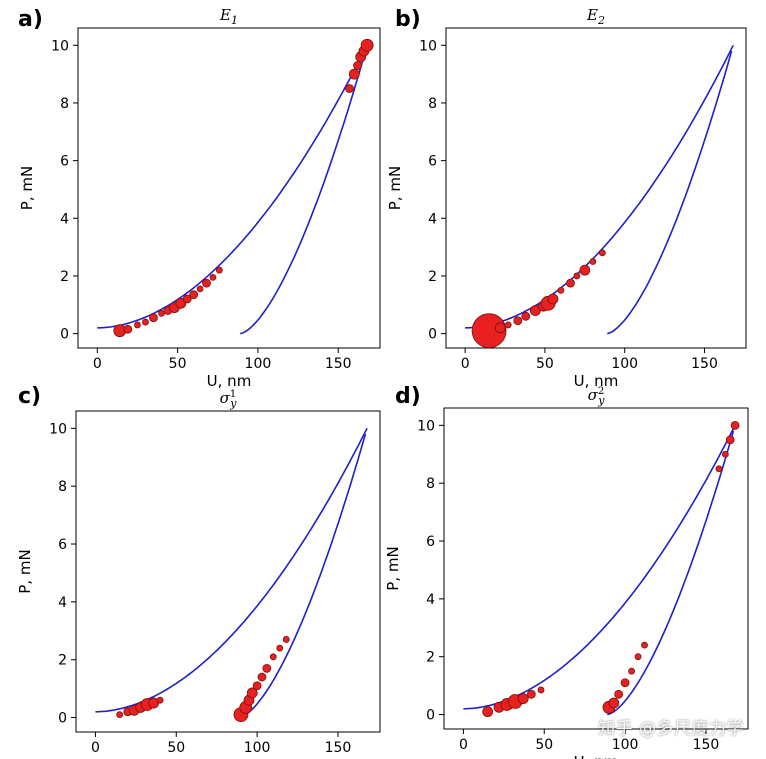  Describe the element at coordinates (229, 399) in the screenshot. I see `chart-title: σ1 y` at that location.